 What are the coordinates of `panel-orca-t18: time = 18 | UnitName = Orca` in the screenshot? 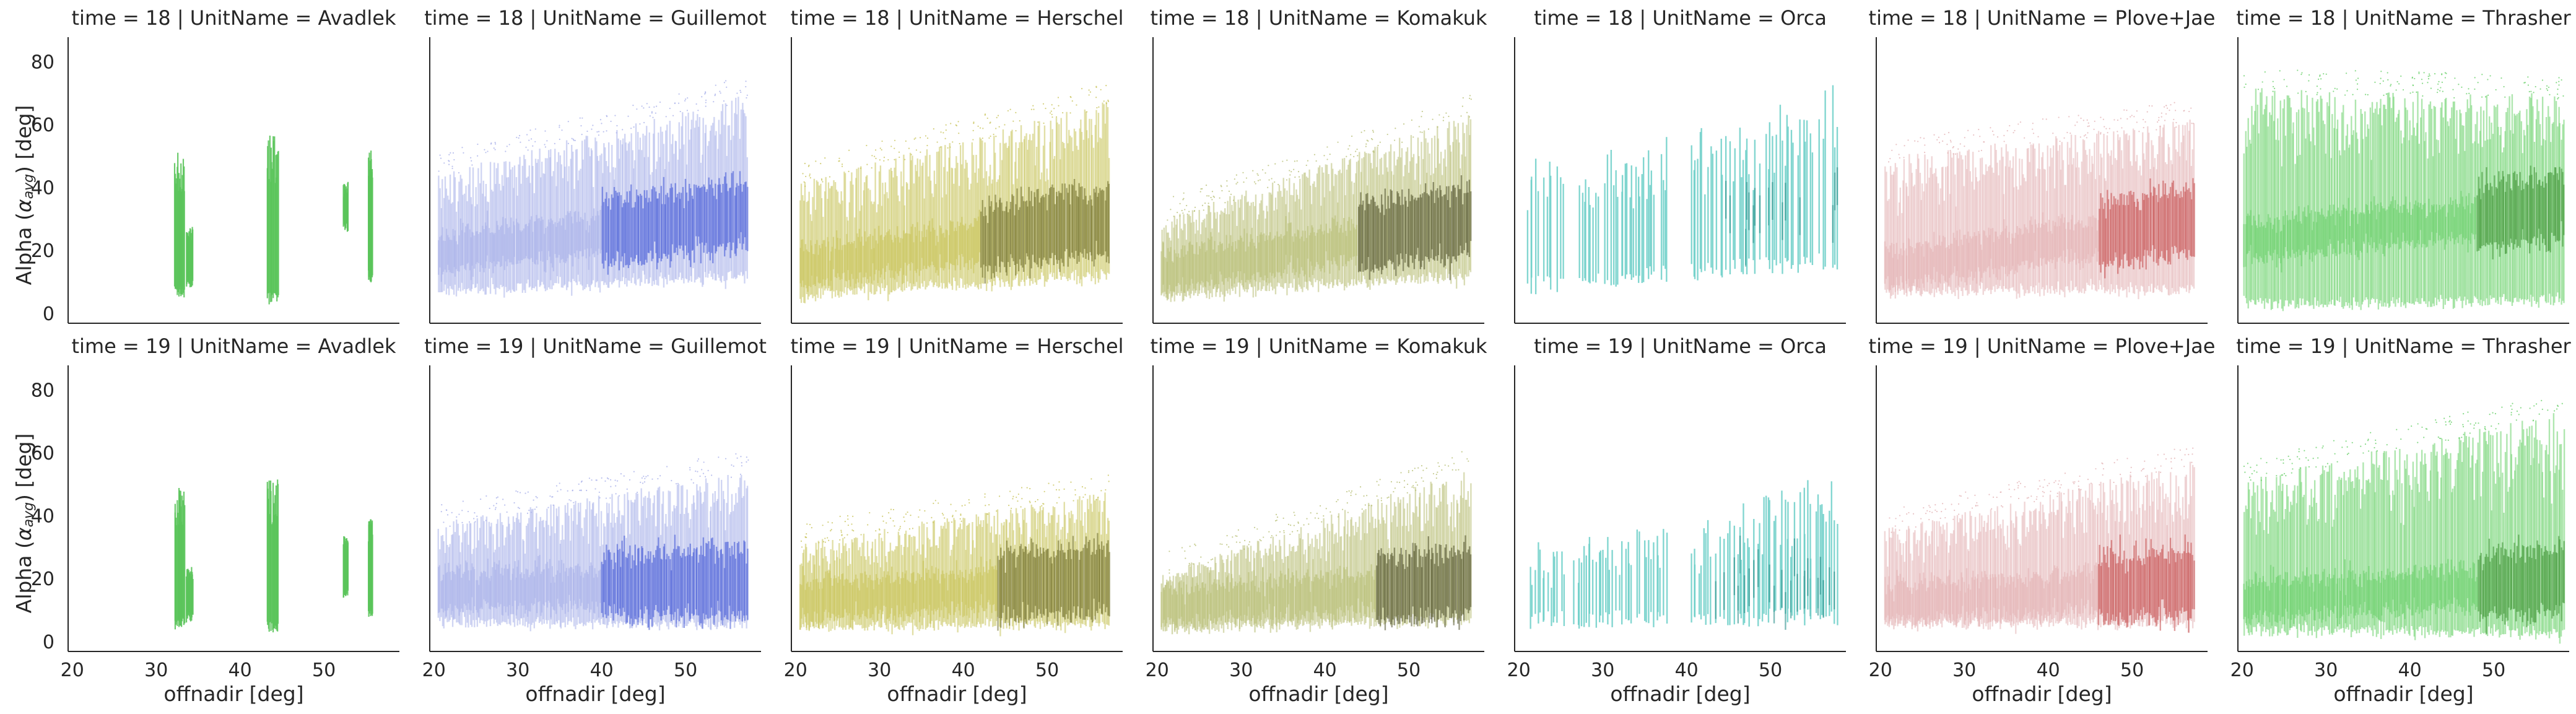 It's located at (1680, 165).